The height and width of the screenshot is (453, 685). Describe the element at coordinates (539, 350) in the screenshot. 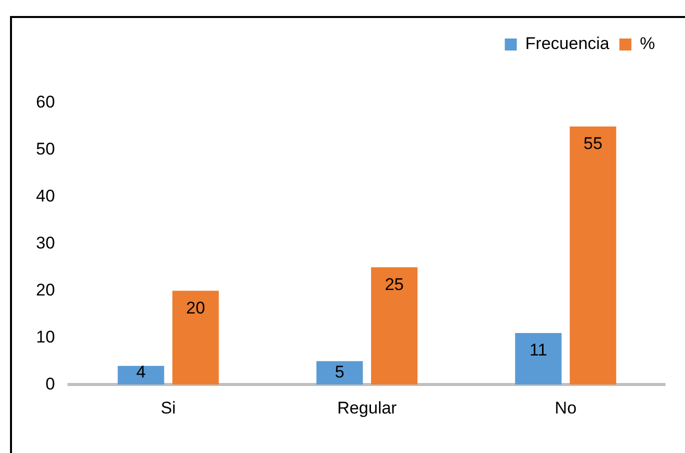

I see `data-label: 11` at that location.